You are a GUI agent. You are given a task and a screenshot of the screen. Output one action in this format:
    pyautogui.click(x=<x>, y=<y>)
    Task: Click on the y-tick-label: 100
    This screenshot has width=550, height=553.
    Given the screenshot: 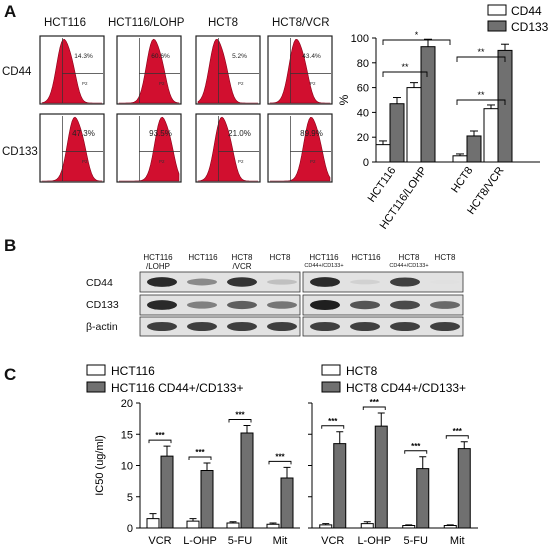 What is the action you would take?
    pyautogui.click(x=360, y=39)
    